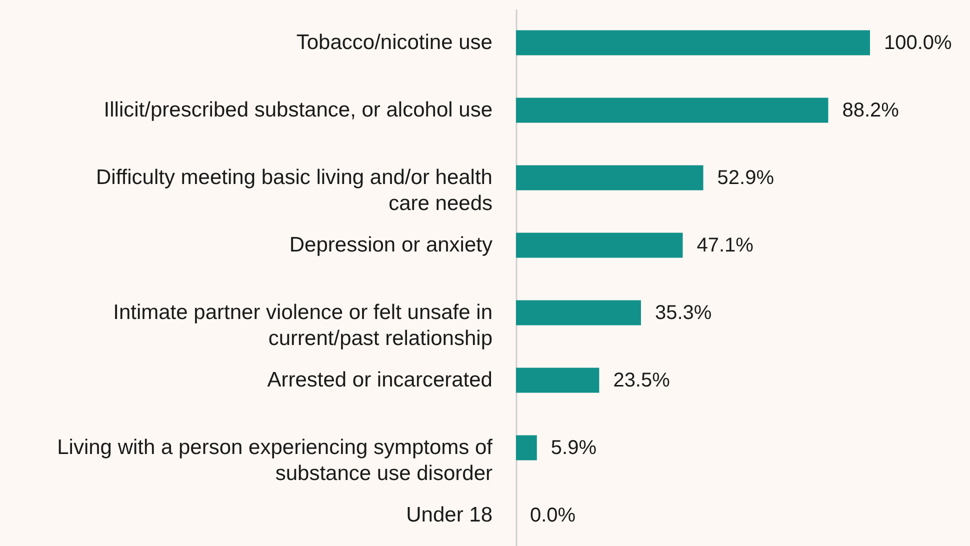 The height and width of the screenshot is (546, 970). I want to click on y-tick-label: Living with a person experiencing symptoms of substance use disorder, so click(275, 460).